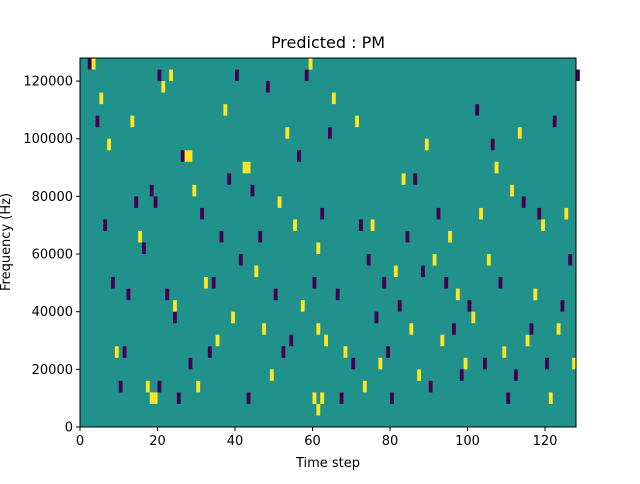 The width and height of the screenshot is (640, 484). I want to click on x-tick-label: 40, so click(235, 441).